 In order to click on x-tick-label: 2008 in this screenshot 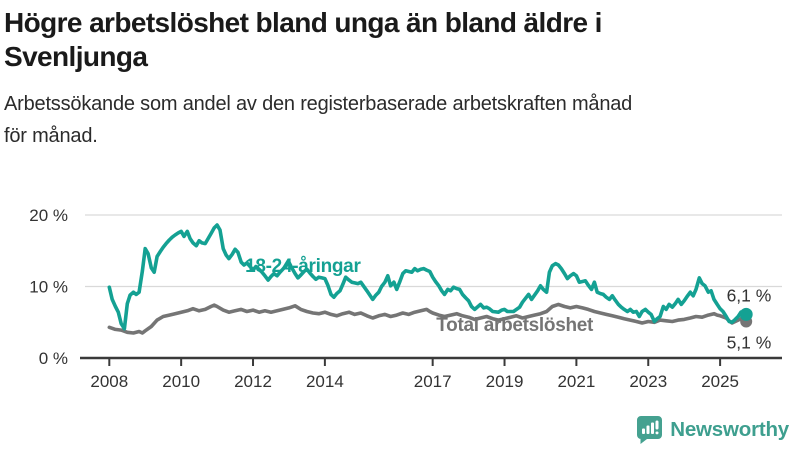, I will do `click(109, 381)`.